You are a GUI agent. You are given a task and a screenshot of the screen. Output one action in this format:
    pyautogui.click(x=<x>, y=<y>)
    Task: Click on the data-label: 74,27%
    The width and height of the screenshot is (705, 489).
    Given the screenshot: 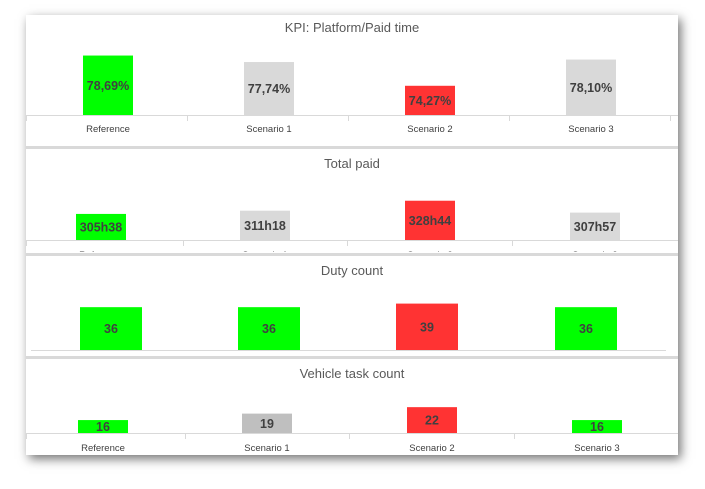 What is the action you would take?
    pyautogui.click(x=430, y=101)
    